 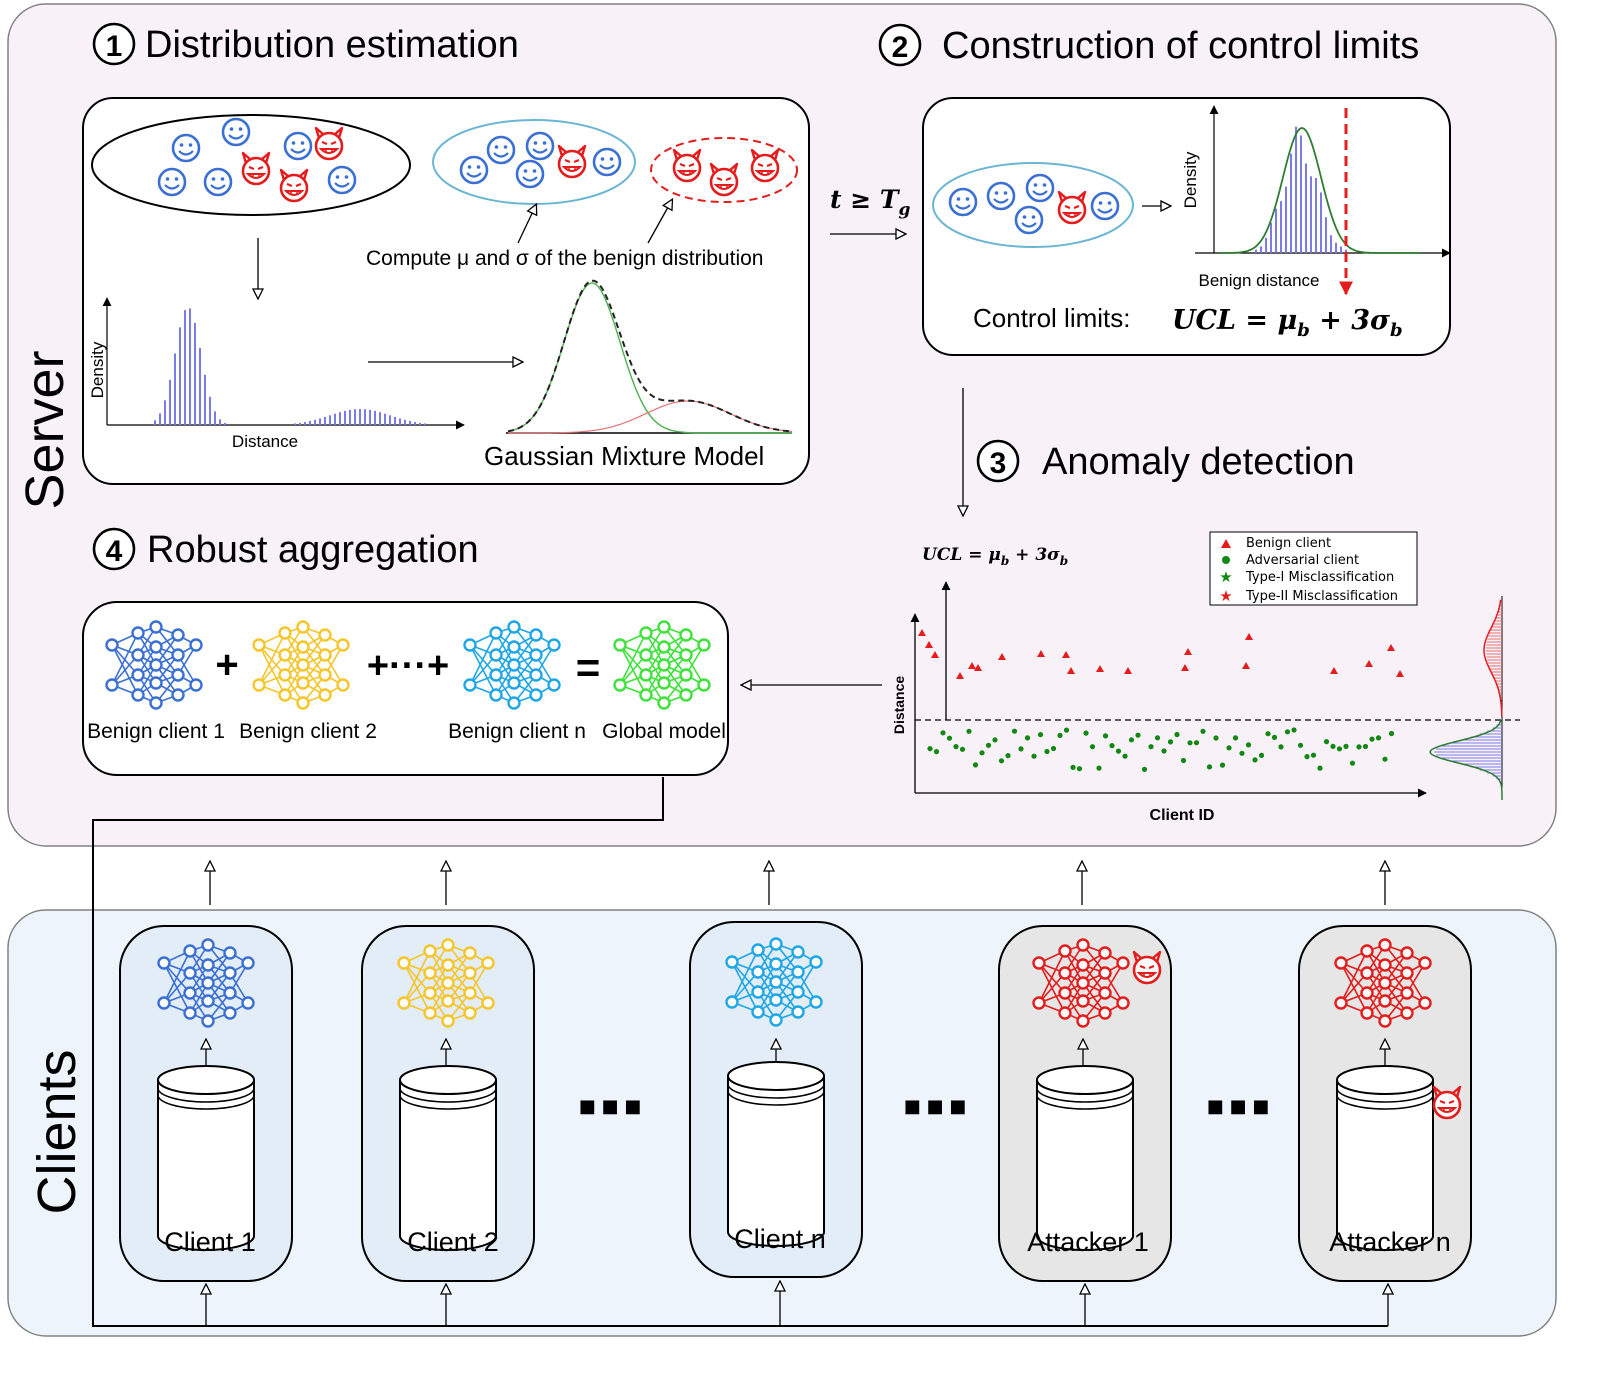 I want to click on step3-title-text: Anomaly detection, so click(x=1198, y=462).